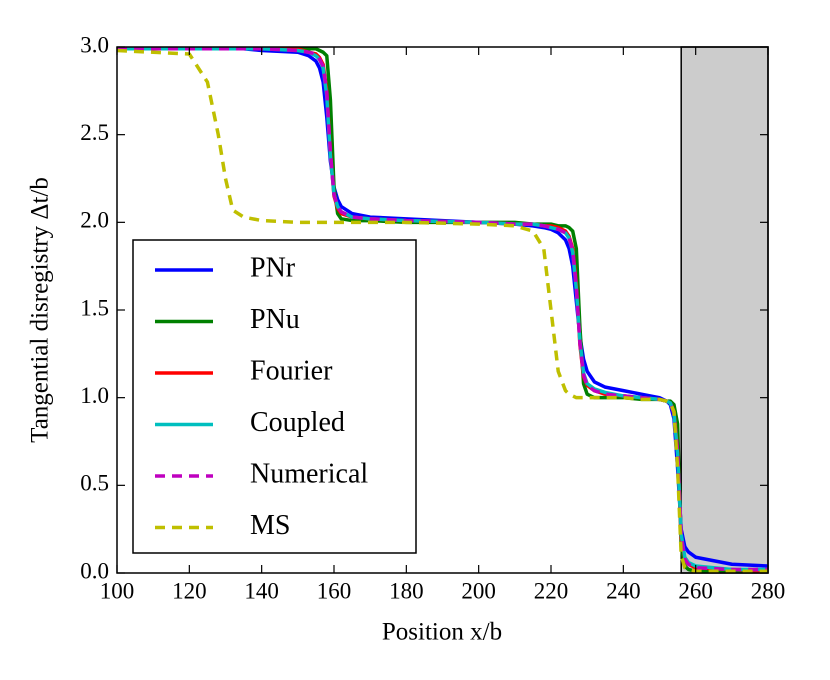 This screenshot has height=680, width=830. Describe the element at coordinates (442, 632) in the screenshot. I see `x-axis-label: Position x/b` at that location.